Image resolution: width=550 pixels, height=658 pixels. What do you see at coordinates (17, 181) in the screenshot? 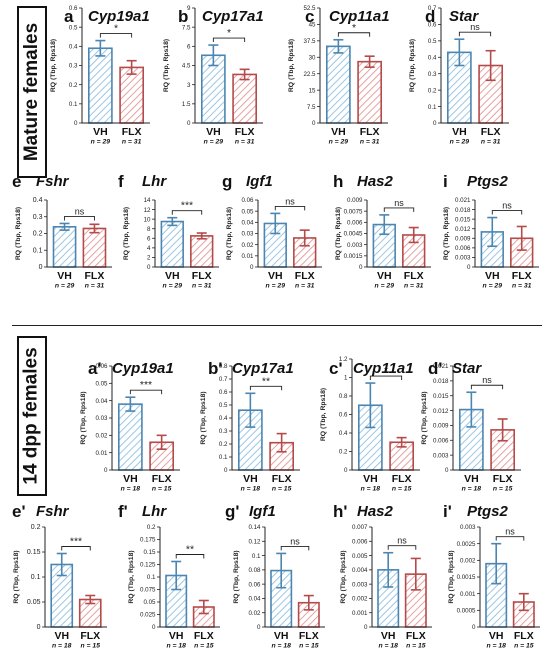
I see `panel-letter: e` at bounding box center [17, 181].